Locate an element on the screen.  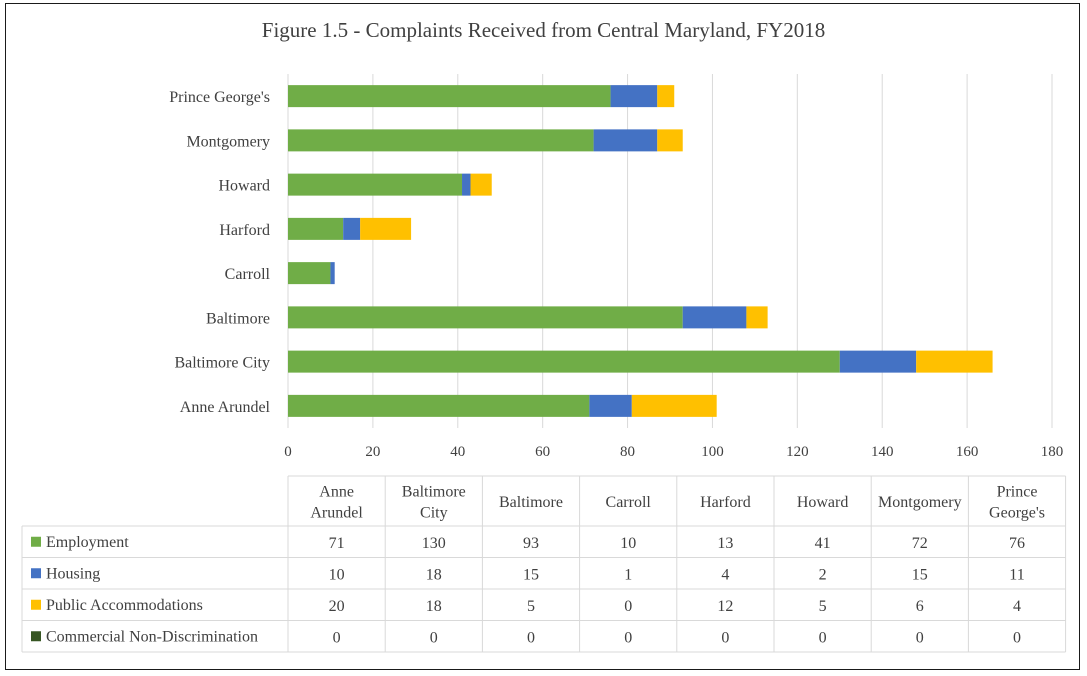
legend-key-commercial-non-discrimination is located at coordinates (36, 636).